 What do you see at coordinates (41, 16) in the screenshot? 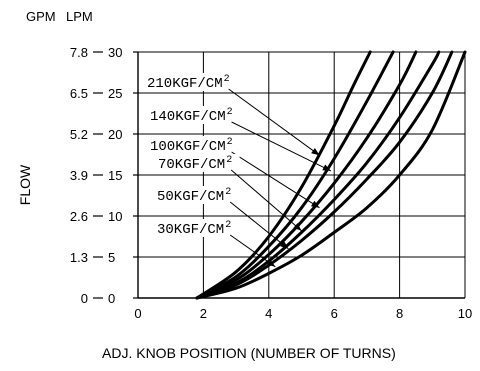
I see `y-unit-gpm: GPM` at bounding box center [41, 16].